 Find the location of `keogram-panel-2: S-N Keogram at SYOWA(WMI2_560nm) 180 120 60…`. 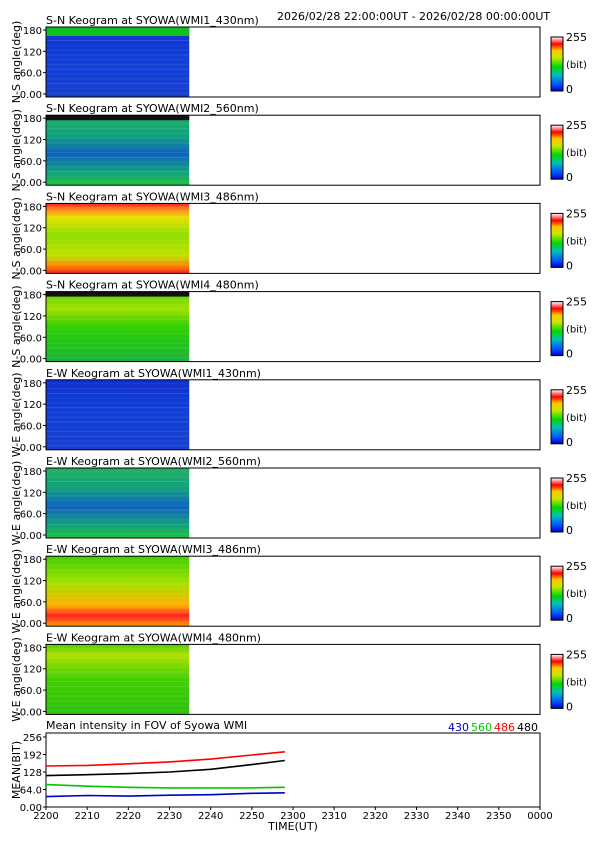

keogram-panel-2: S-N Keogram at SYOWA(WMI2_560nm) 180 120 60… is located at coordinates (298, 146).